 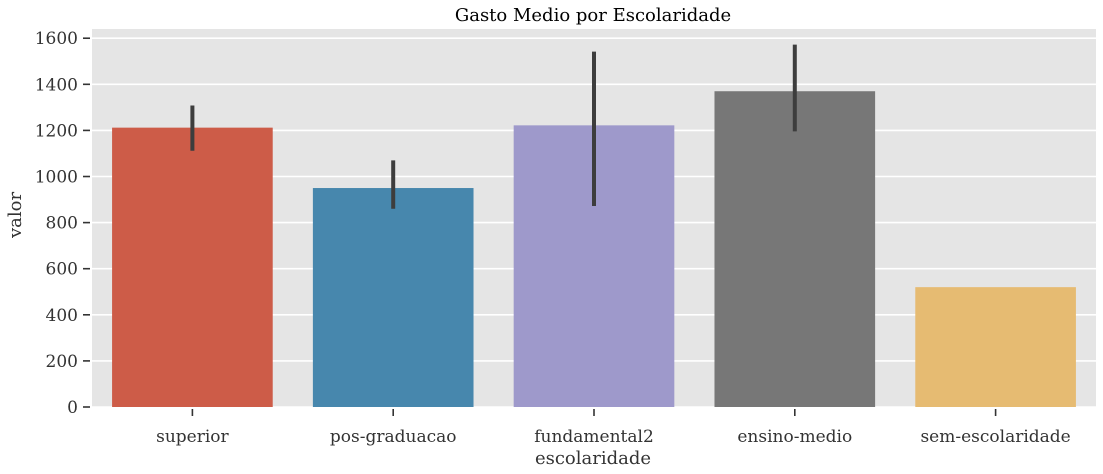 What do you see at coordinates (72, 408) in the screenshot?
I see `y-tick-label: 0` at bounding box center [72, 408].